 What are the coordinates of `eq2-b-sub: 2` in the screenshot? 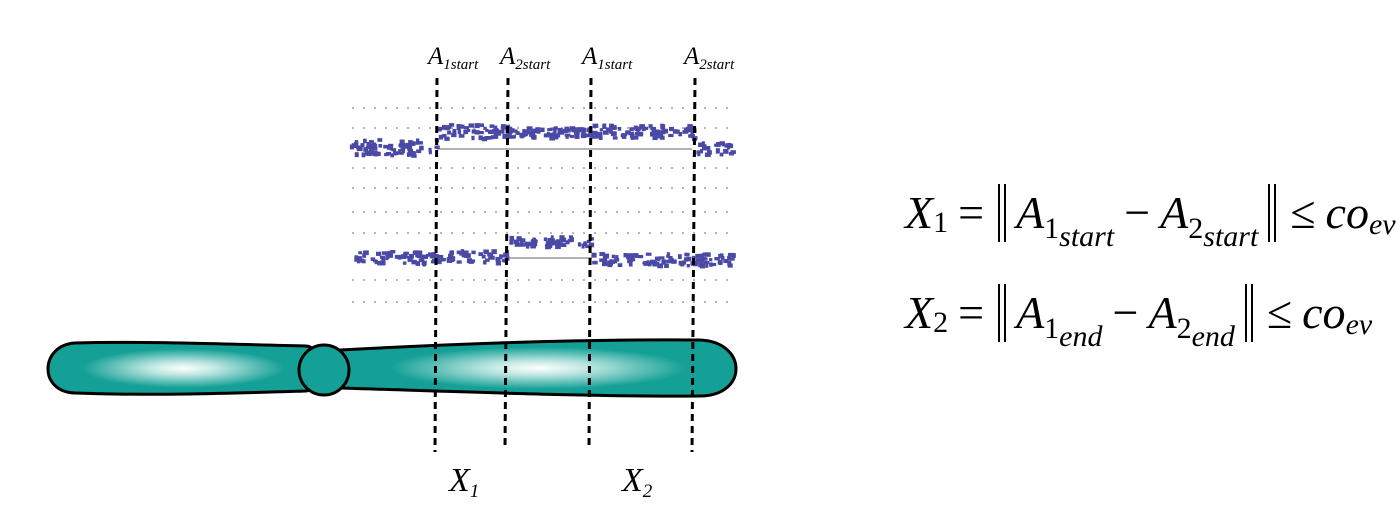 It's located at (1184, 328).